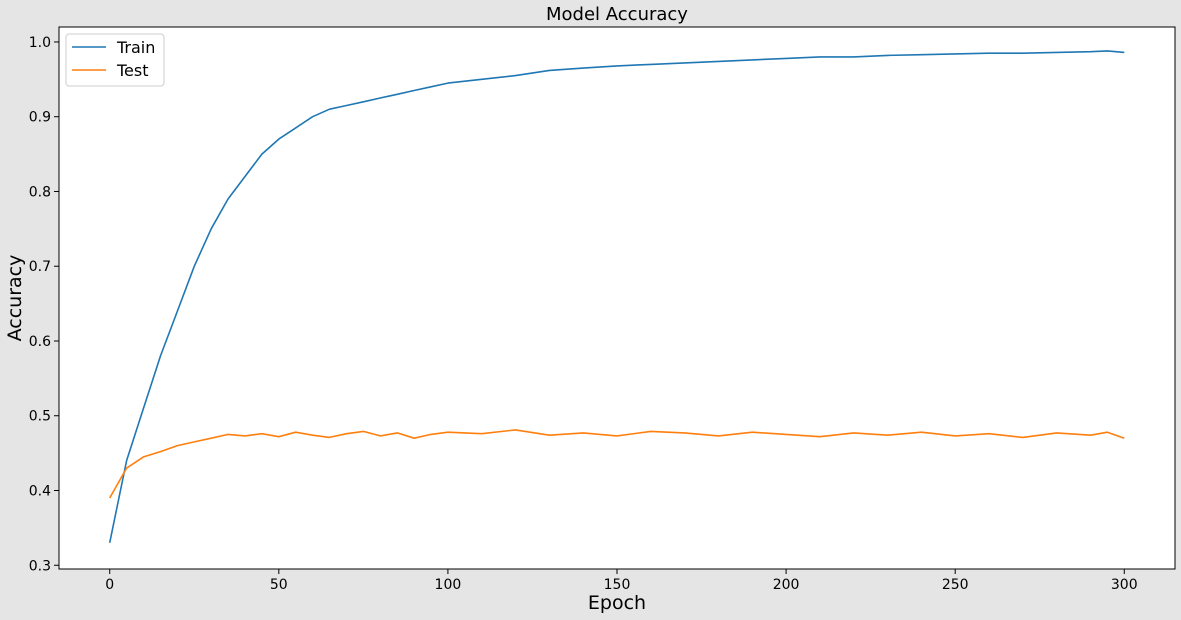 The height and width of the screenshot is (620, 1181). What do you see at coordinates (786, 585) in the screenshot?
I see `x-tick-label: 200` at bounding box center [786, 585].